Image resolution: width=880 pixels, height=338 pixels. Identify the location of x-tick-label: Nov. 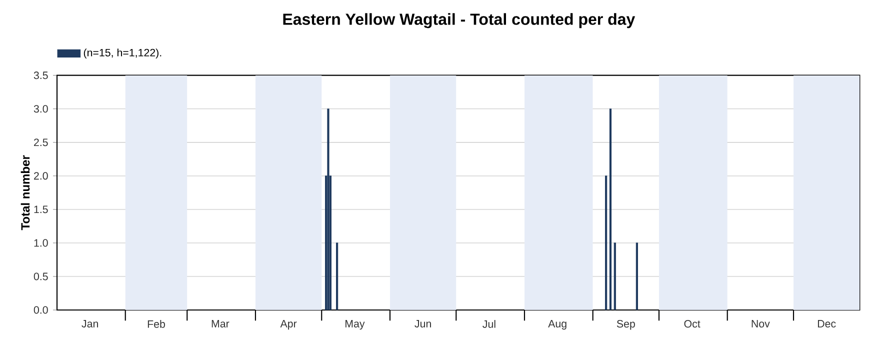
(761, 324).